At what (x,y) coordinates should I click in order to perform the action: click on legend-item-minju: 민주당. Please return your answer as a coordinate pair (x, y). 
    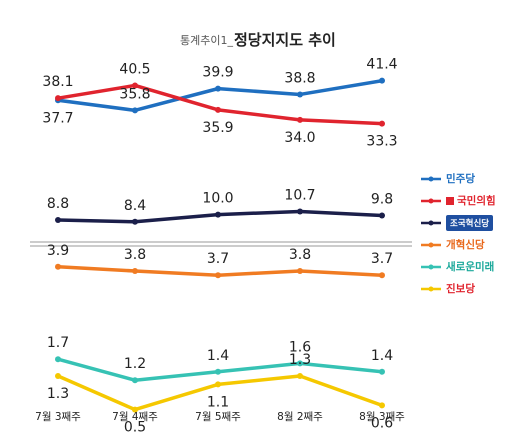
    Looking at the image, I should click on (461, 178).